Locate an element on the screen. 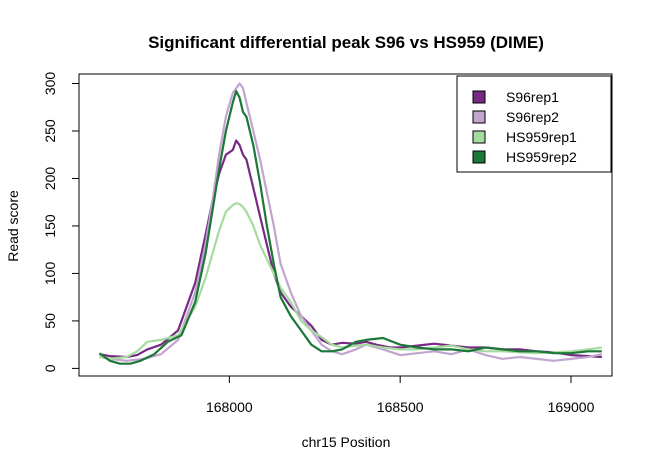  y-axis: 0 50 100 150 200 250 300 is located at coordinates (60, 222).